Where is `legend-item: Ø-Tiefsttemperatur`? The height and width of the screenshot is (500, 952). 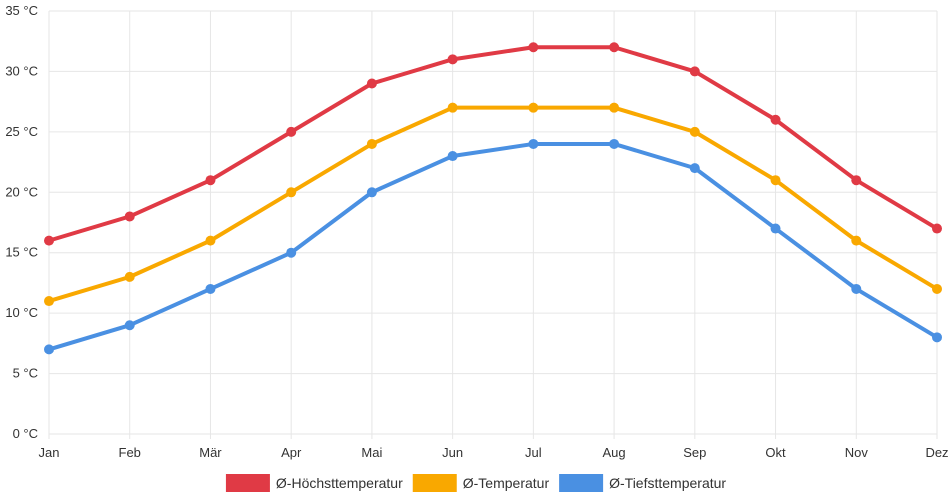 legend-item: Ø-Tiefsttemperatur is located at coordinates (642, 483).